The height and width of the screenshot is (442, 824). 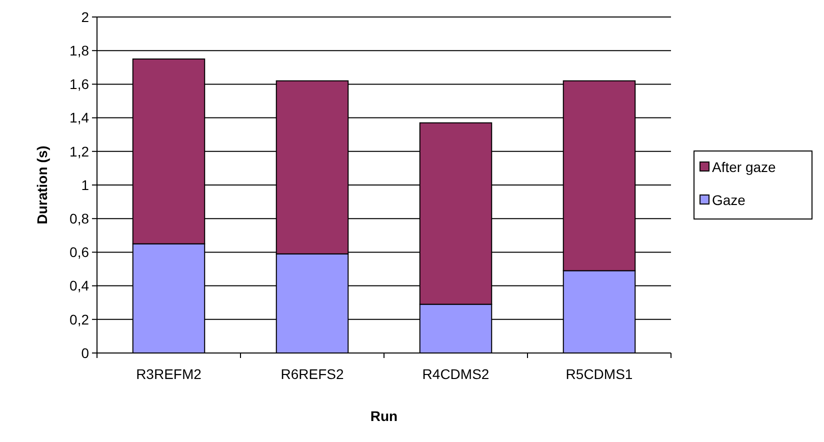 What do you see at coordinates (80, 84) in the screenshot?
I see `y-tick-label: 1,6` at bounding box center [80, 84].